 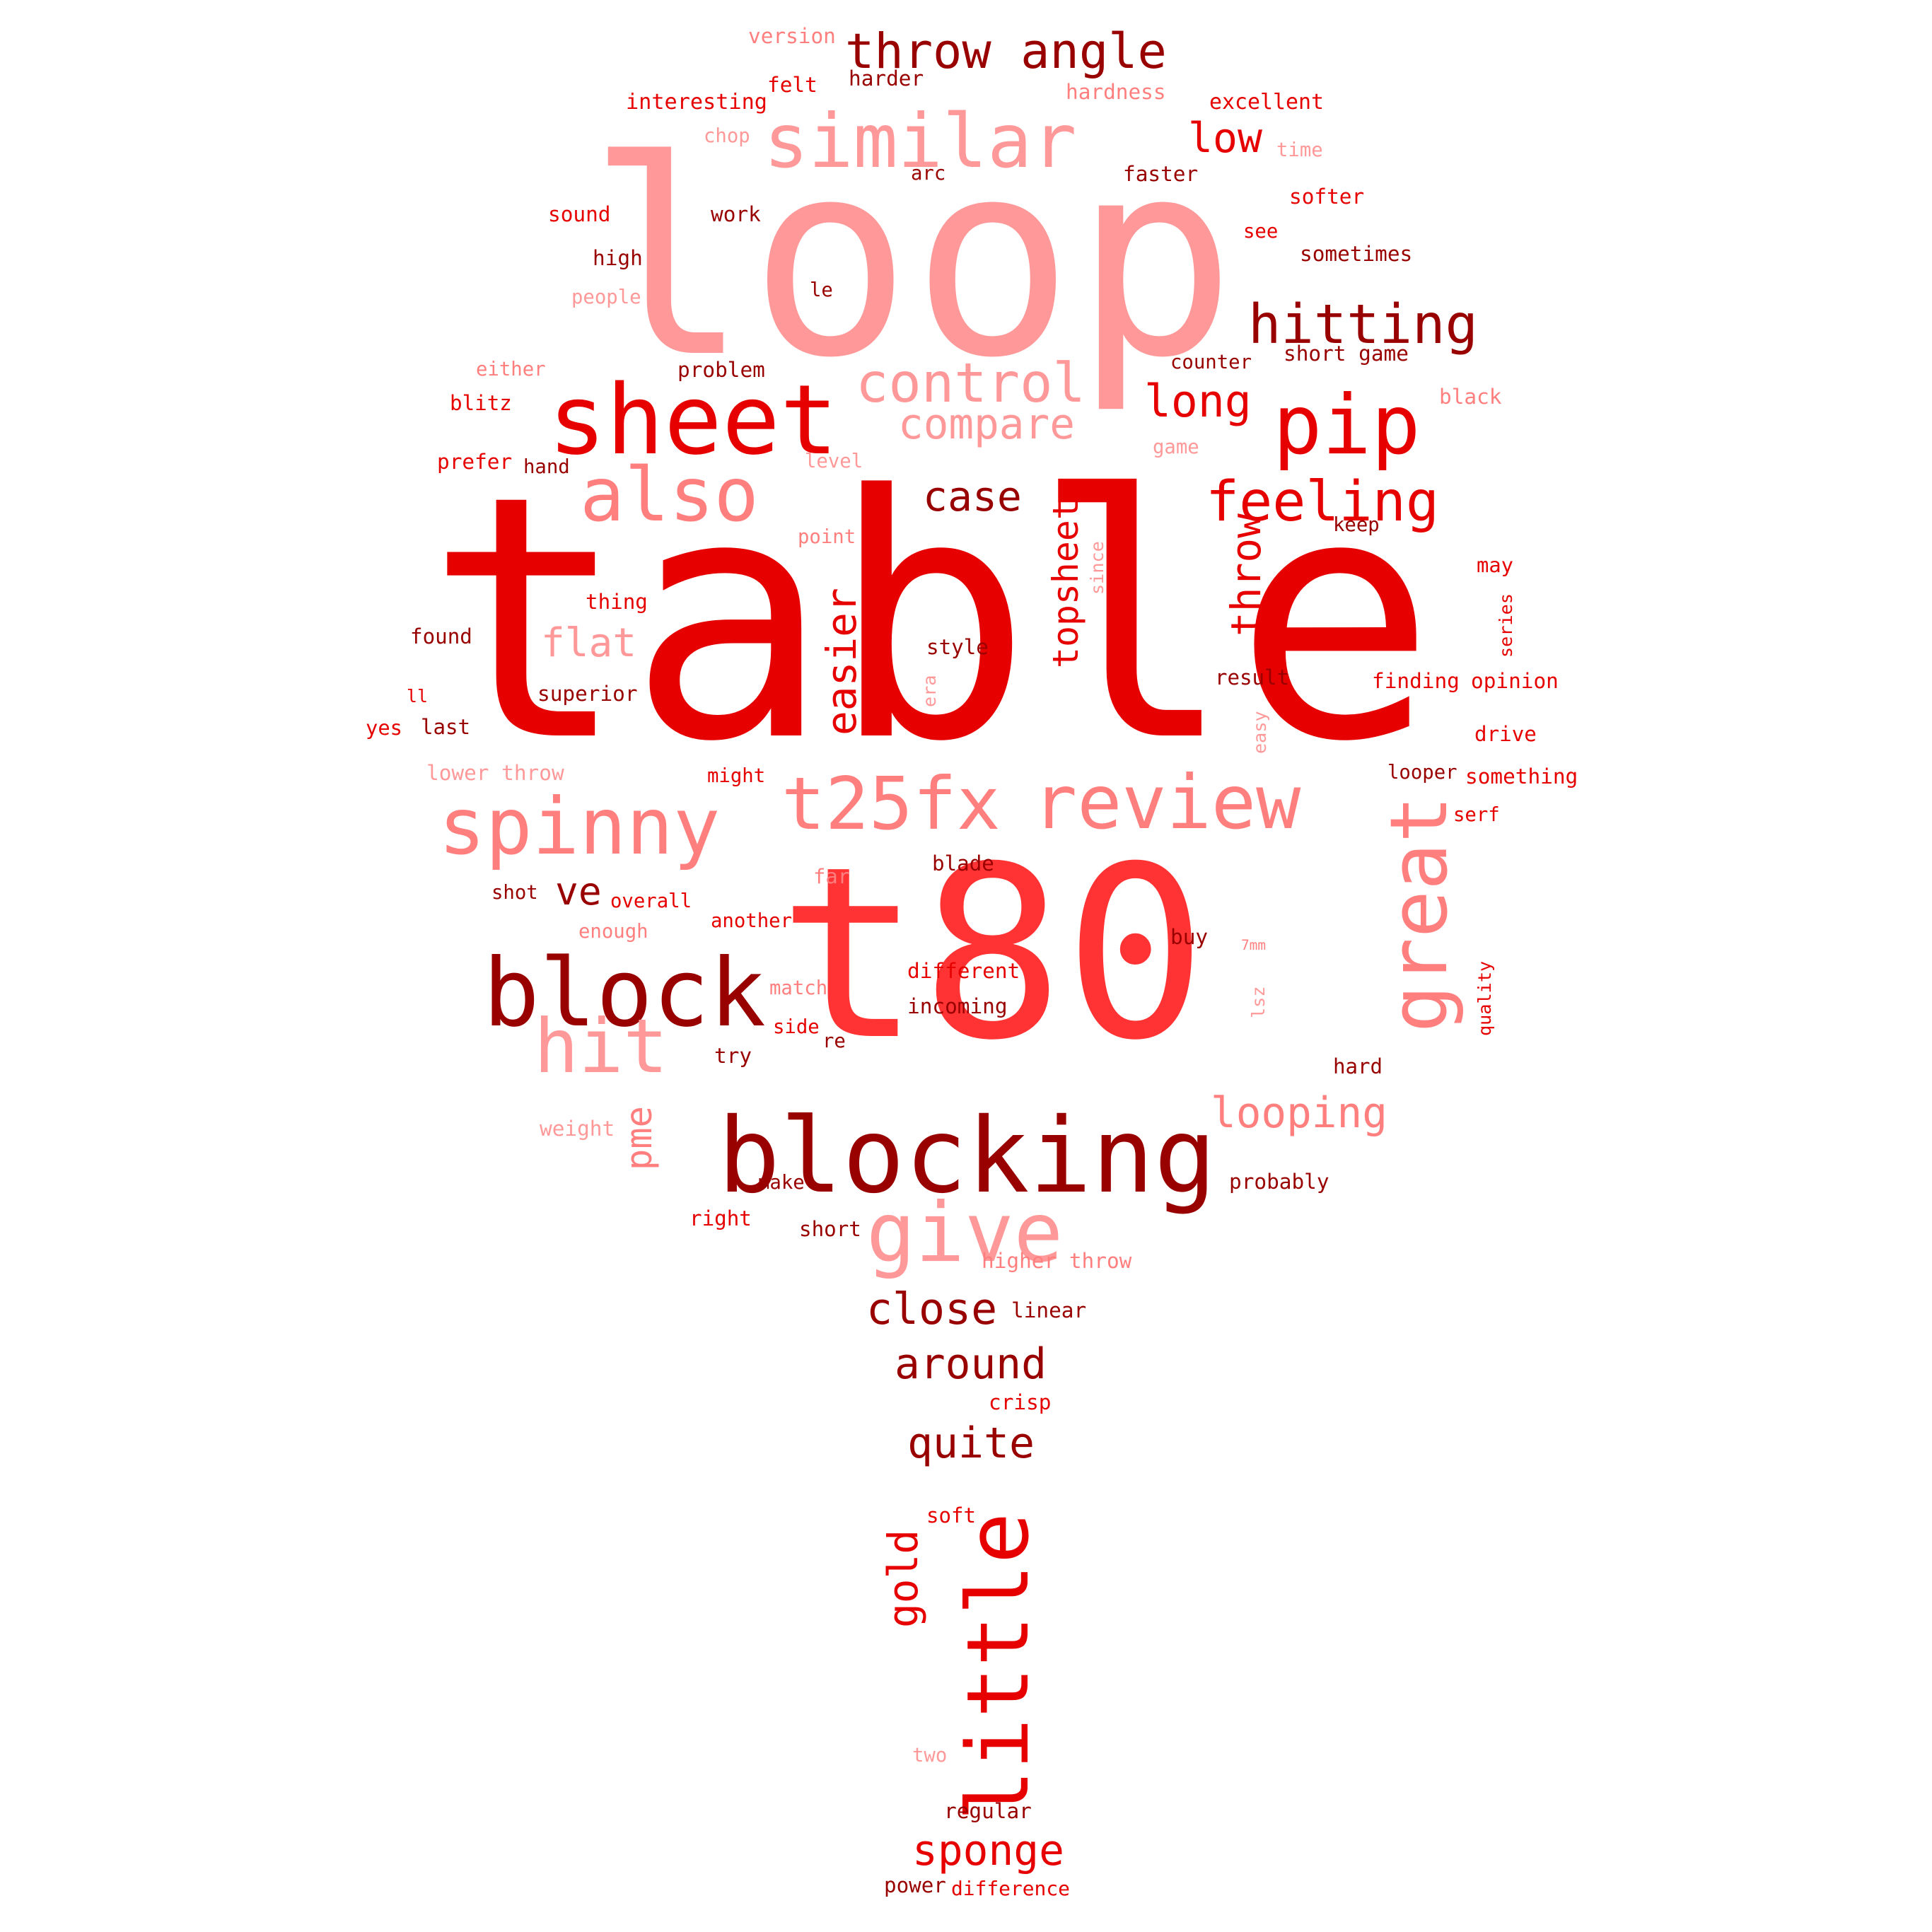 I want to click on word-blitz: blitz, so click(x=481, y=403).